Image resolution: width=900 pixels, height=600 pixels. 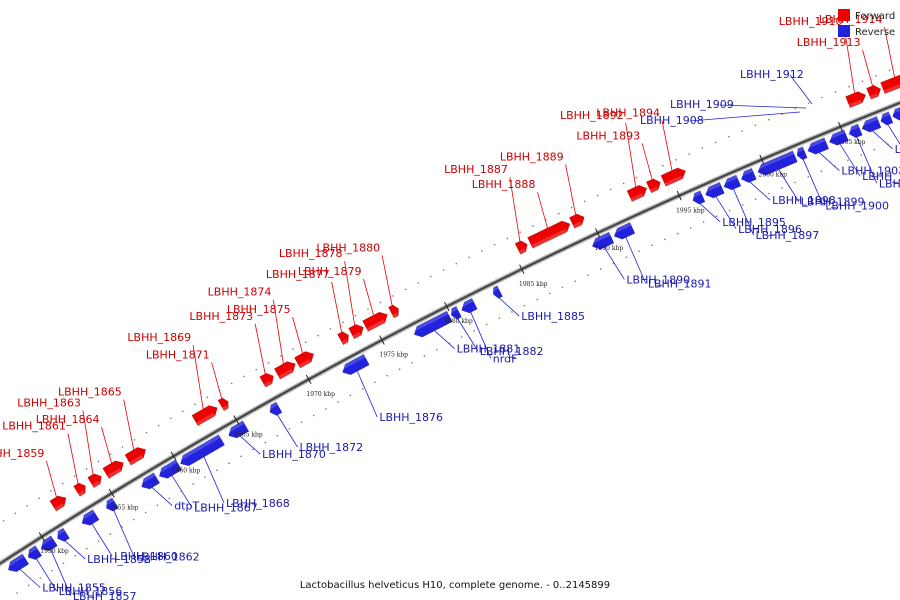 I want to click on gene-label-forward: LBHH_1880, so click(x=348, y=247).